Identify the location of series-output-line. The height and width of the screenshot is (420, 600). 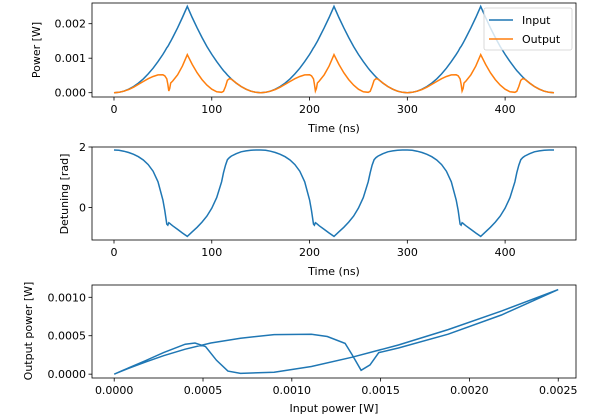
(334, 73).